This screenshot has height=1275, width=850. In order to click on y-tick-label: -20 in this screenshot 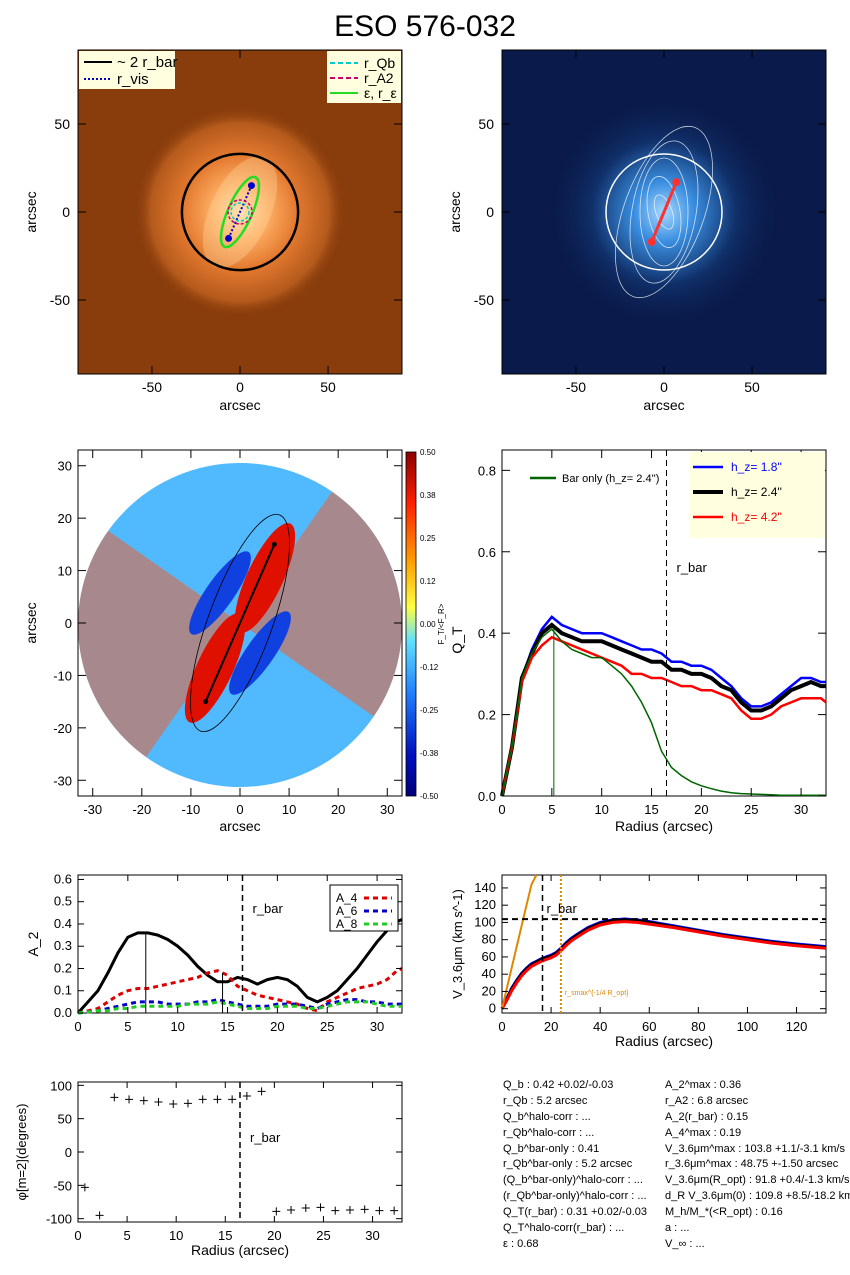, I will do `click(62, 728)`.